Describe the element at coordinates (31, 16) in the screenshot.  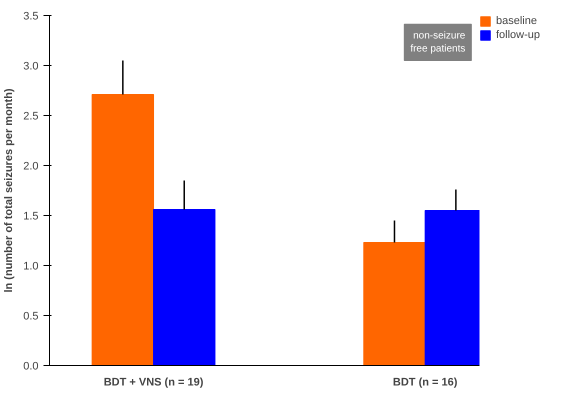
I see `y-tick-label: 3.5` at that location.